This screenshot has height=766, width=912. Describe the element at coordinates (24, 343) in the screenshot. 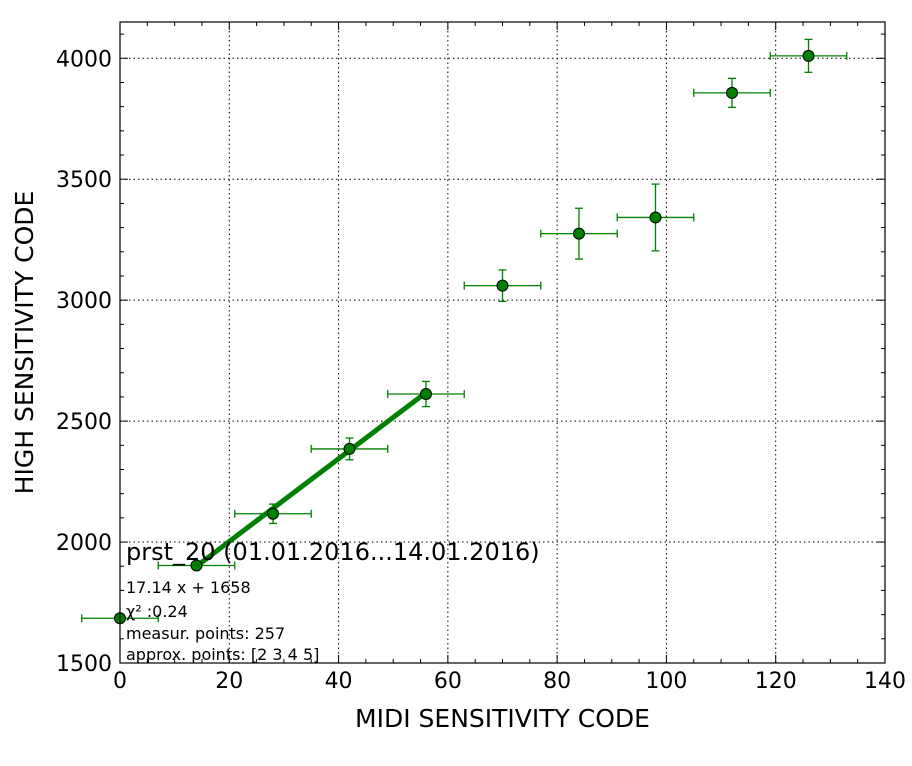

I see `y-axis-label: HIGH SENSITIVITY CODE` at that location.